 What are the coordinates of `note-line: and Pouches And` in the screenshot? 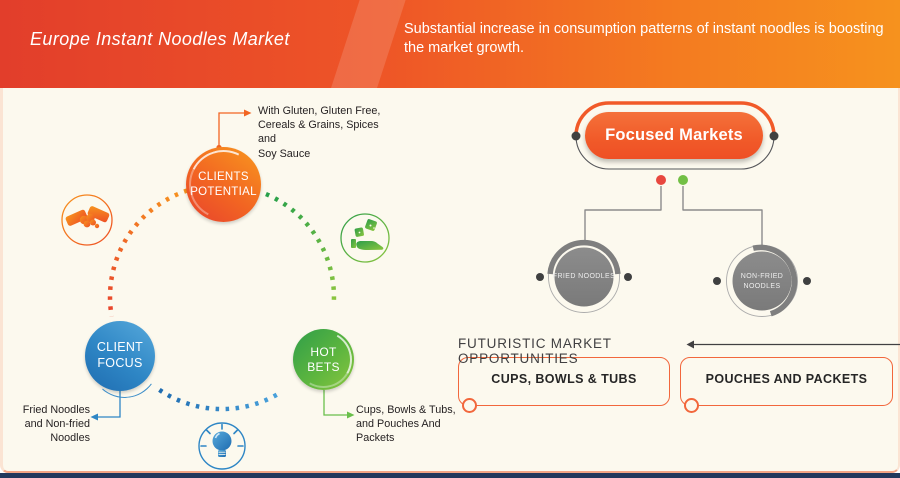 It's located at (398, 424).